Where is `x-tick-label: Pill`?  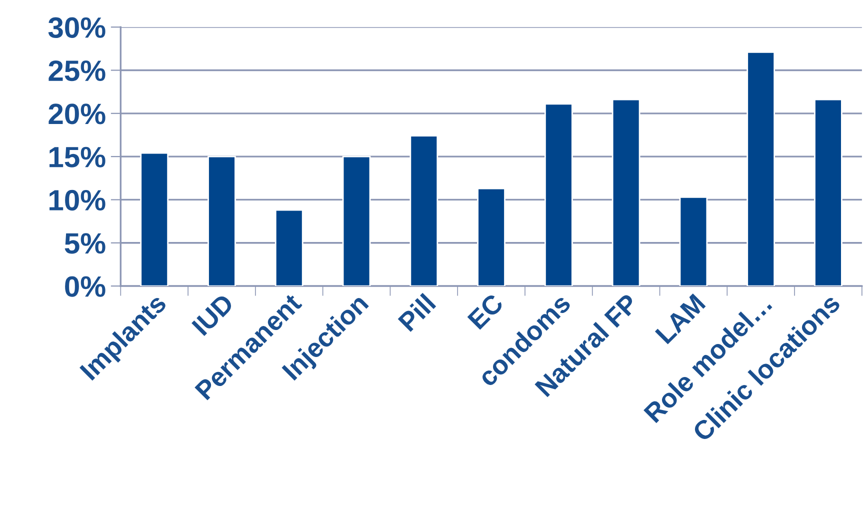 x-tick-label: Pill is located at coordinates (416, 312).